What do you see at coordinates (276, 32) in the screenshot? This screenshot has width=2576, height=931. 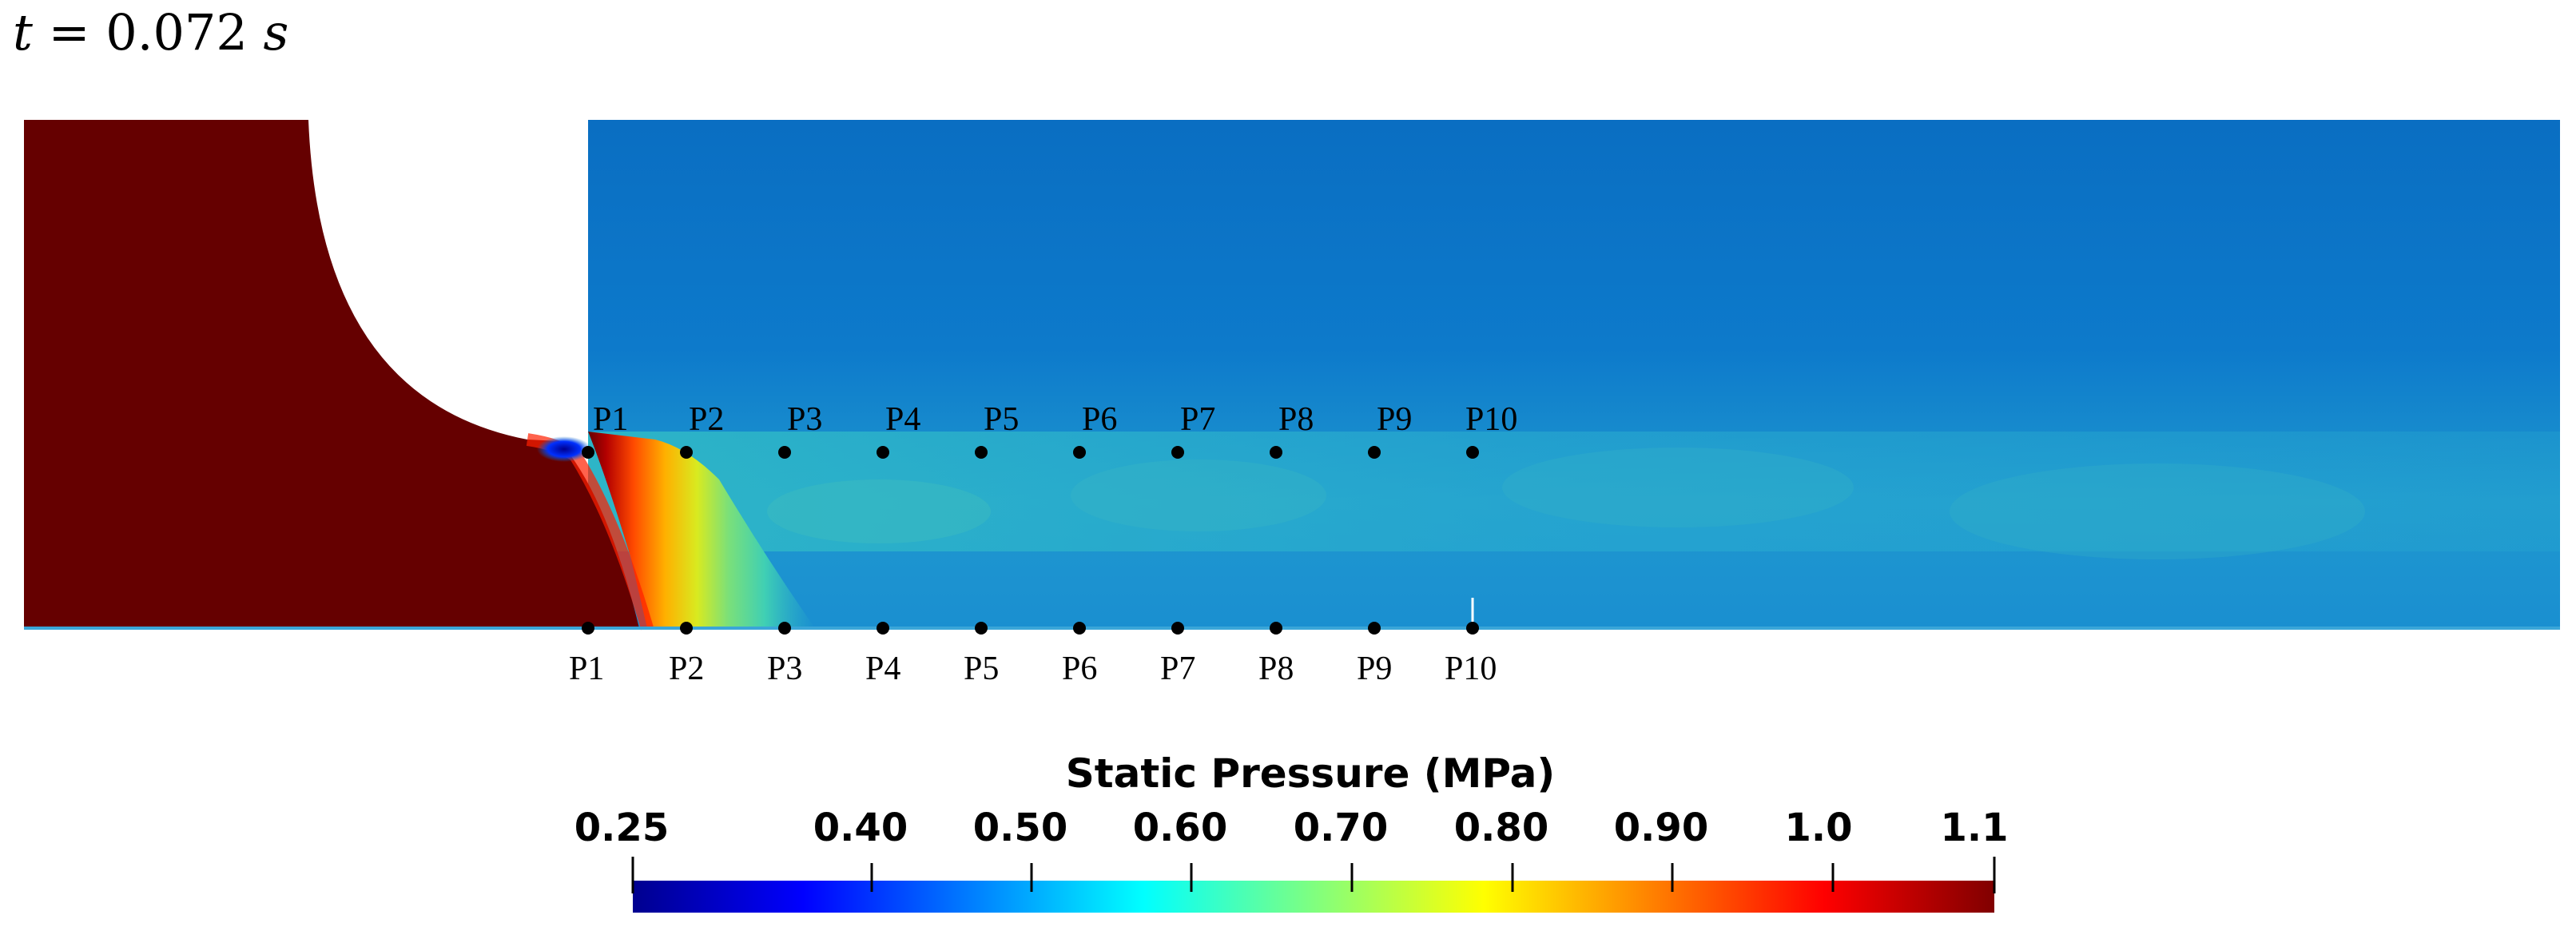 I see `time-unit: s` at bounding box center [276, 32].